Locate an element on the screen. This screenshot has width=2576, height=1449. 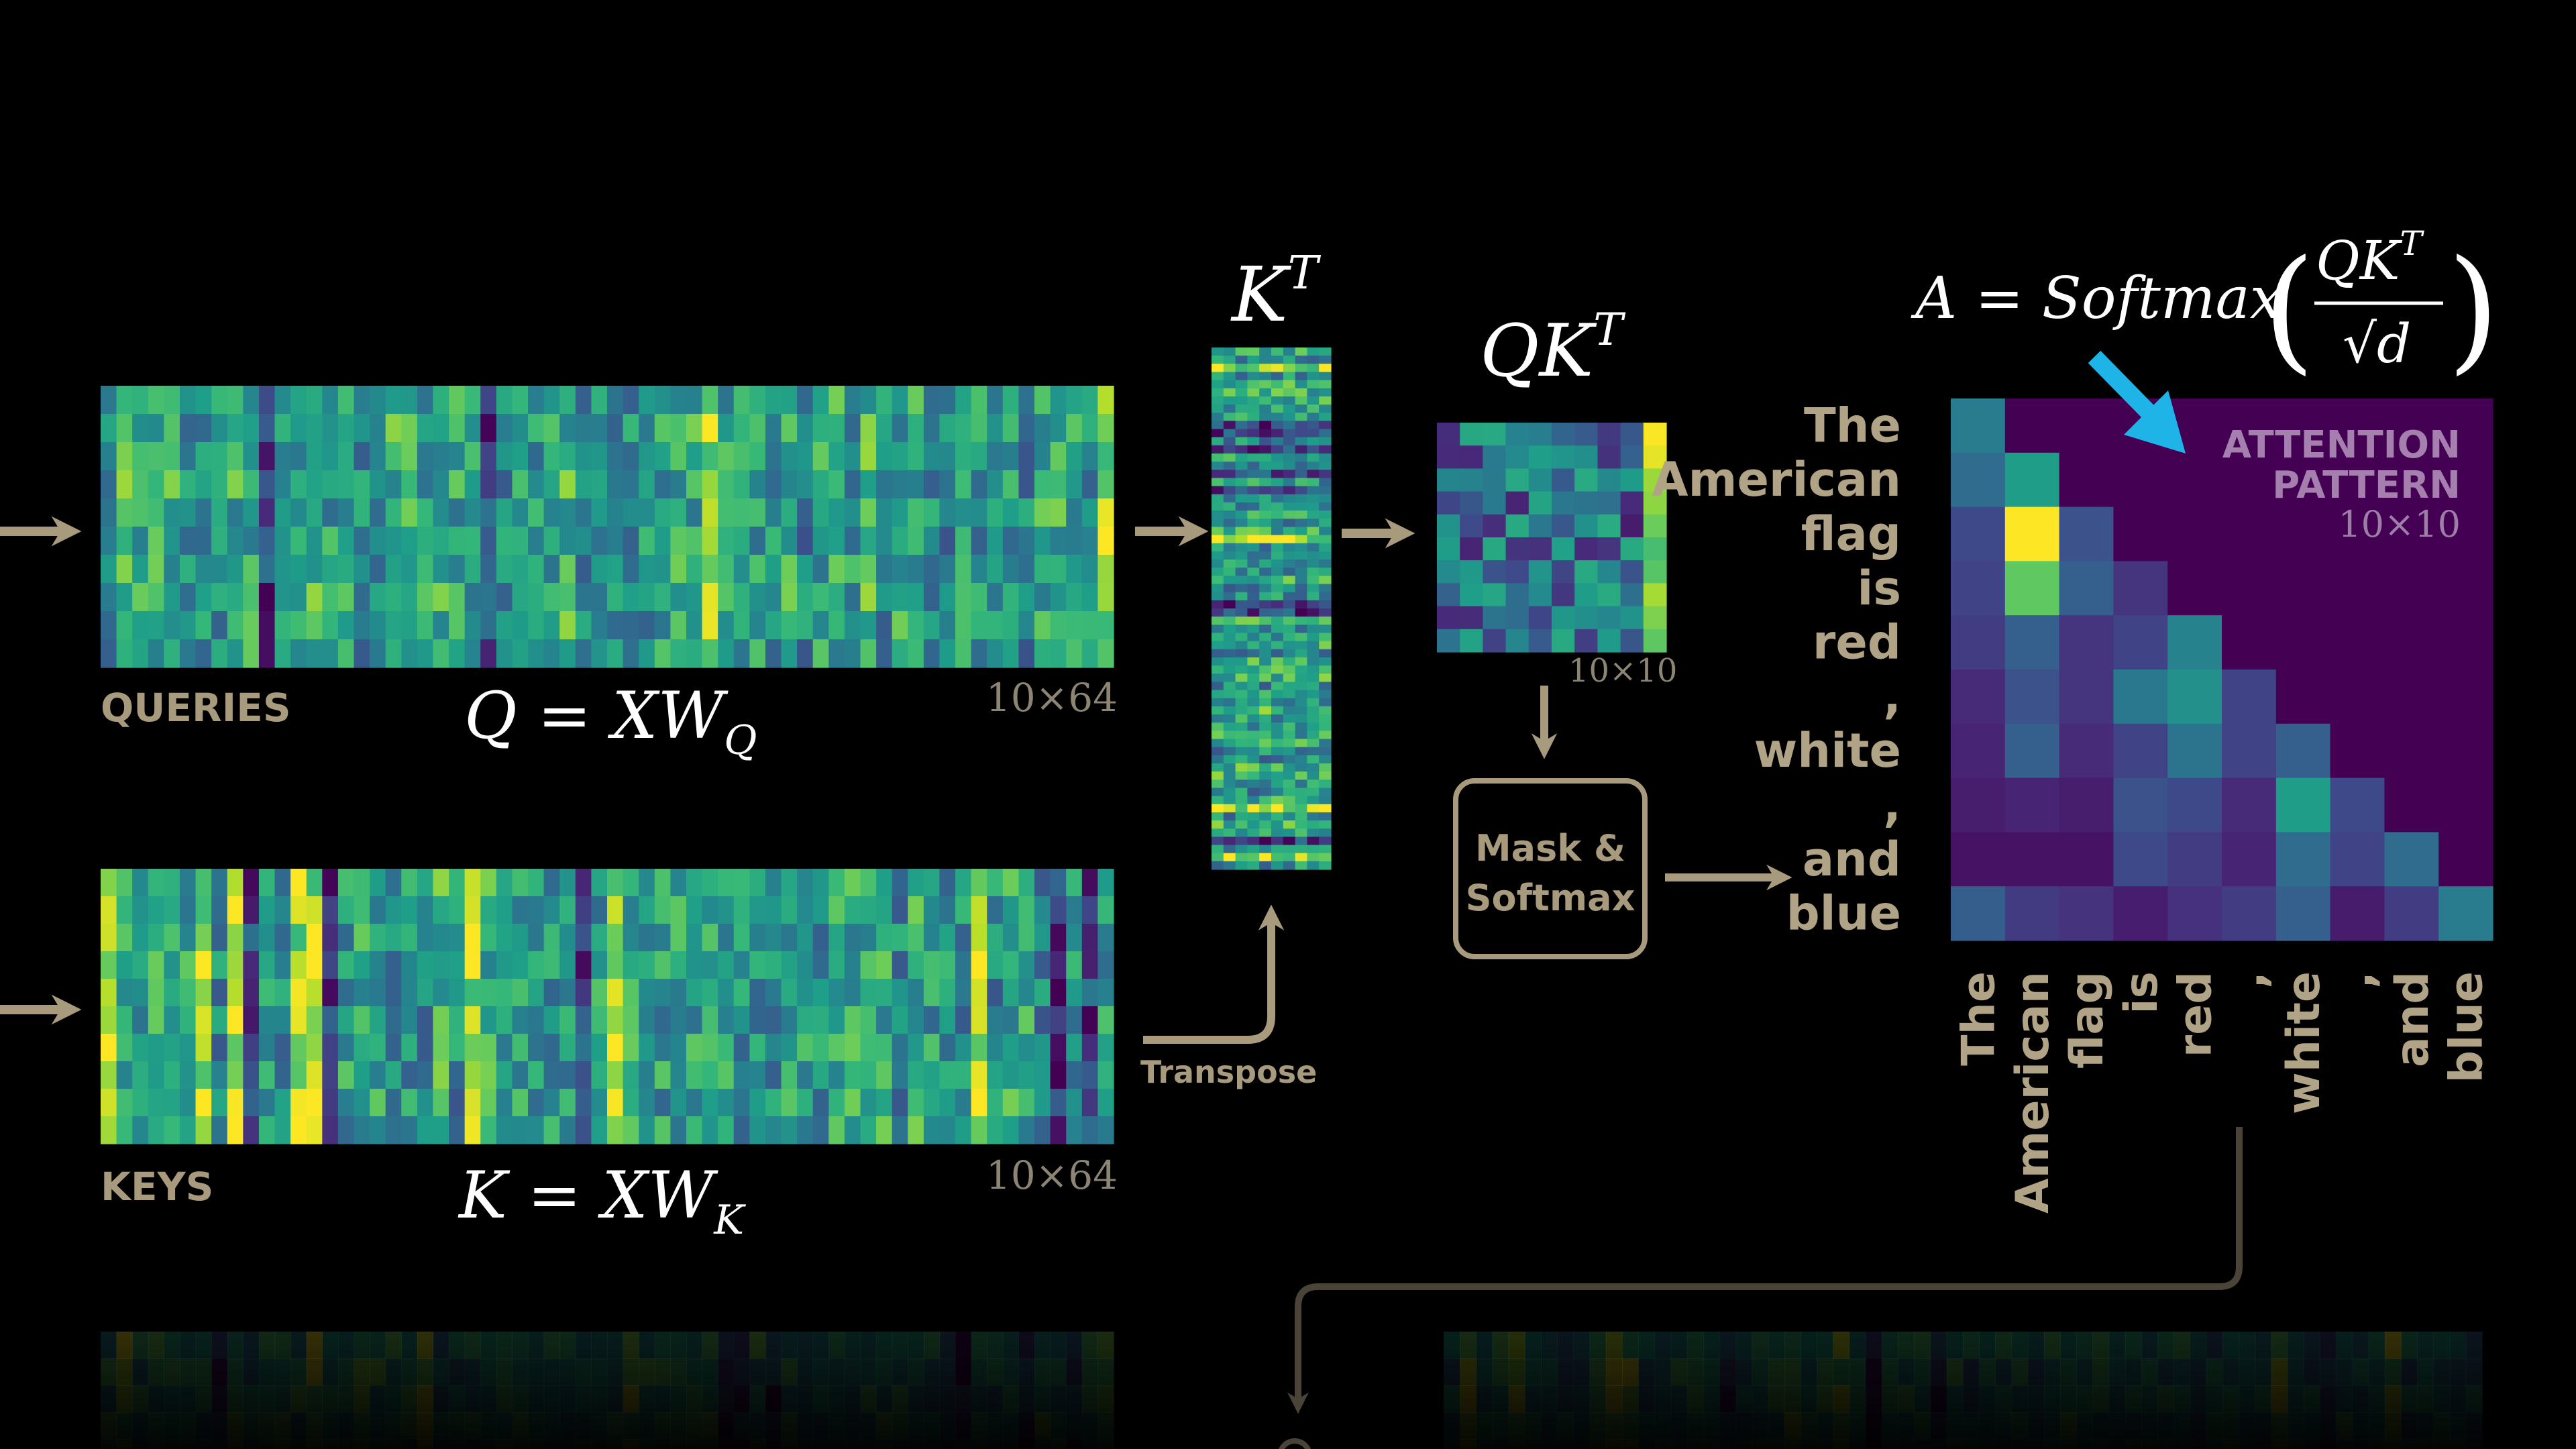
column-token-label: and is located at coordinates (2412, 1019).